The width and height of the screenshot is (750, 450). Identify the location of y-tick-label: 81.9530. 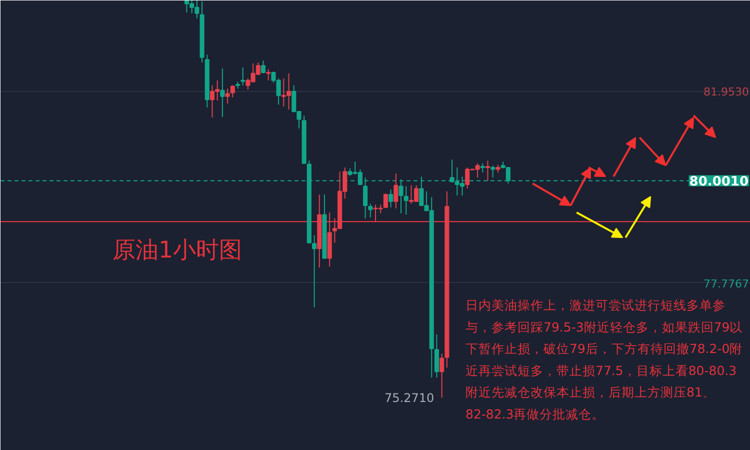
(726, 92).